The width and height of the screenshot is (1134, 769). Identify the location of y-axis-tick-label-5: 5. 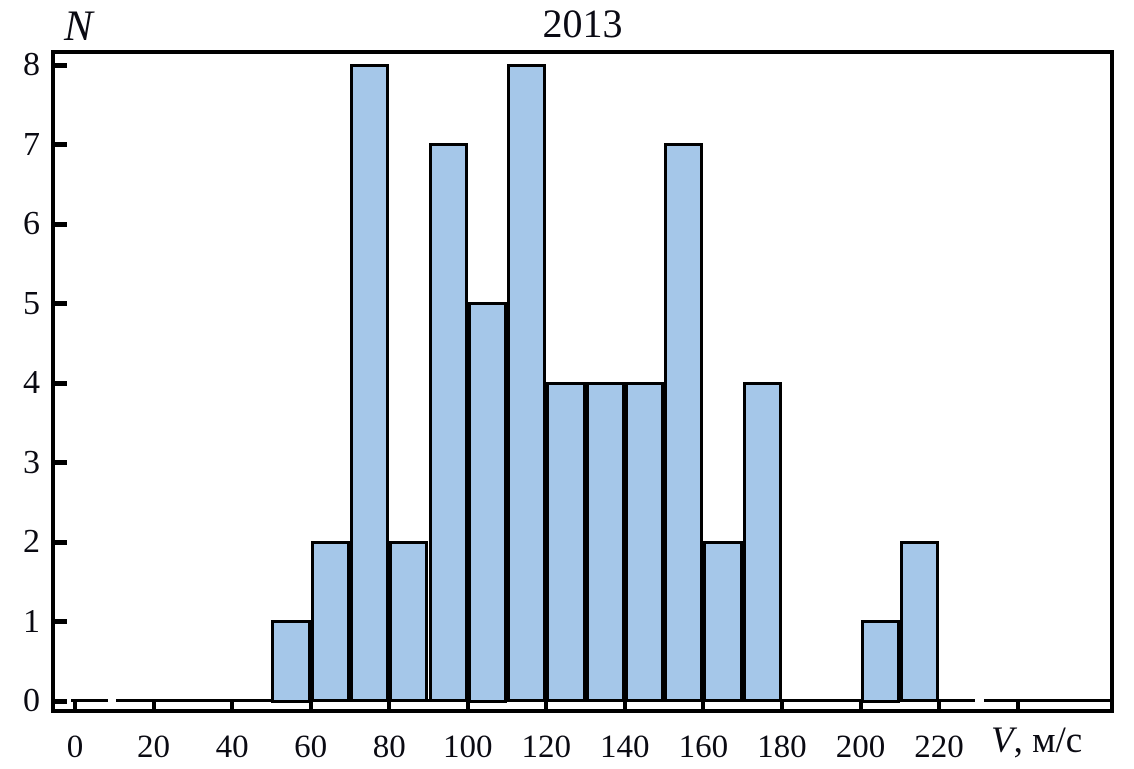
(31, 303).